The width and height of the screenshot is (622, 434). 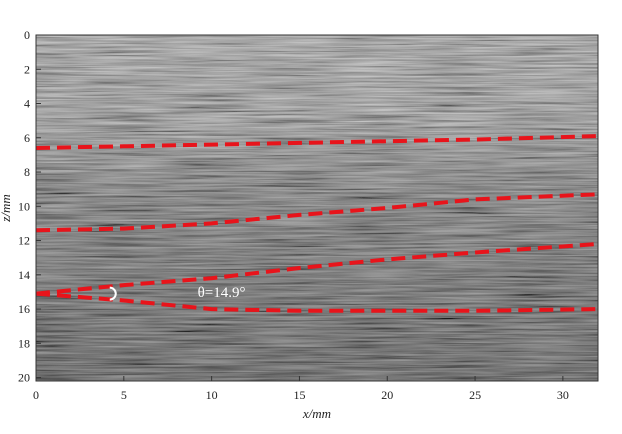 What do you see at coordinates (299, 395) in the screenshot?
I see `x-tick-label: 15` at bounding box center [299, 395].